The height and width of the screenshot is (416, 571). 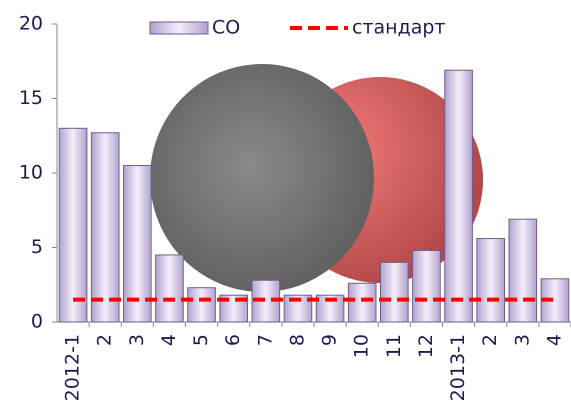 What do you see at coordinates (179, 28) in the screenshot?
I see `legend-swatch` at bounding box center [179, 28].